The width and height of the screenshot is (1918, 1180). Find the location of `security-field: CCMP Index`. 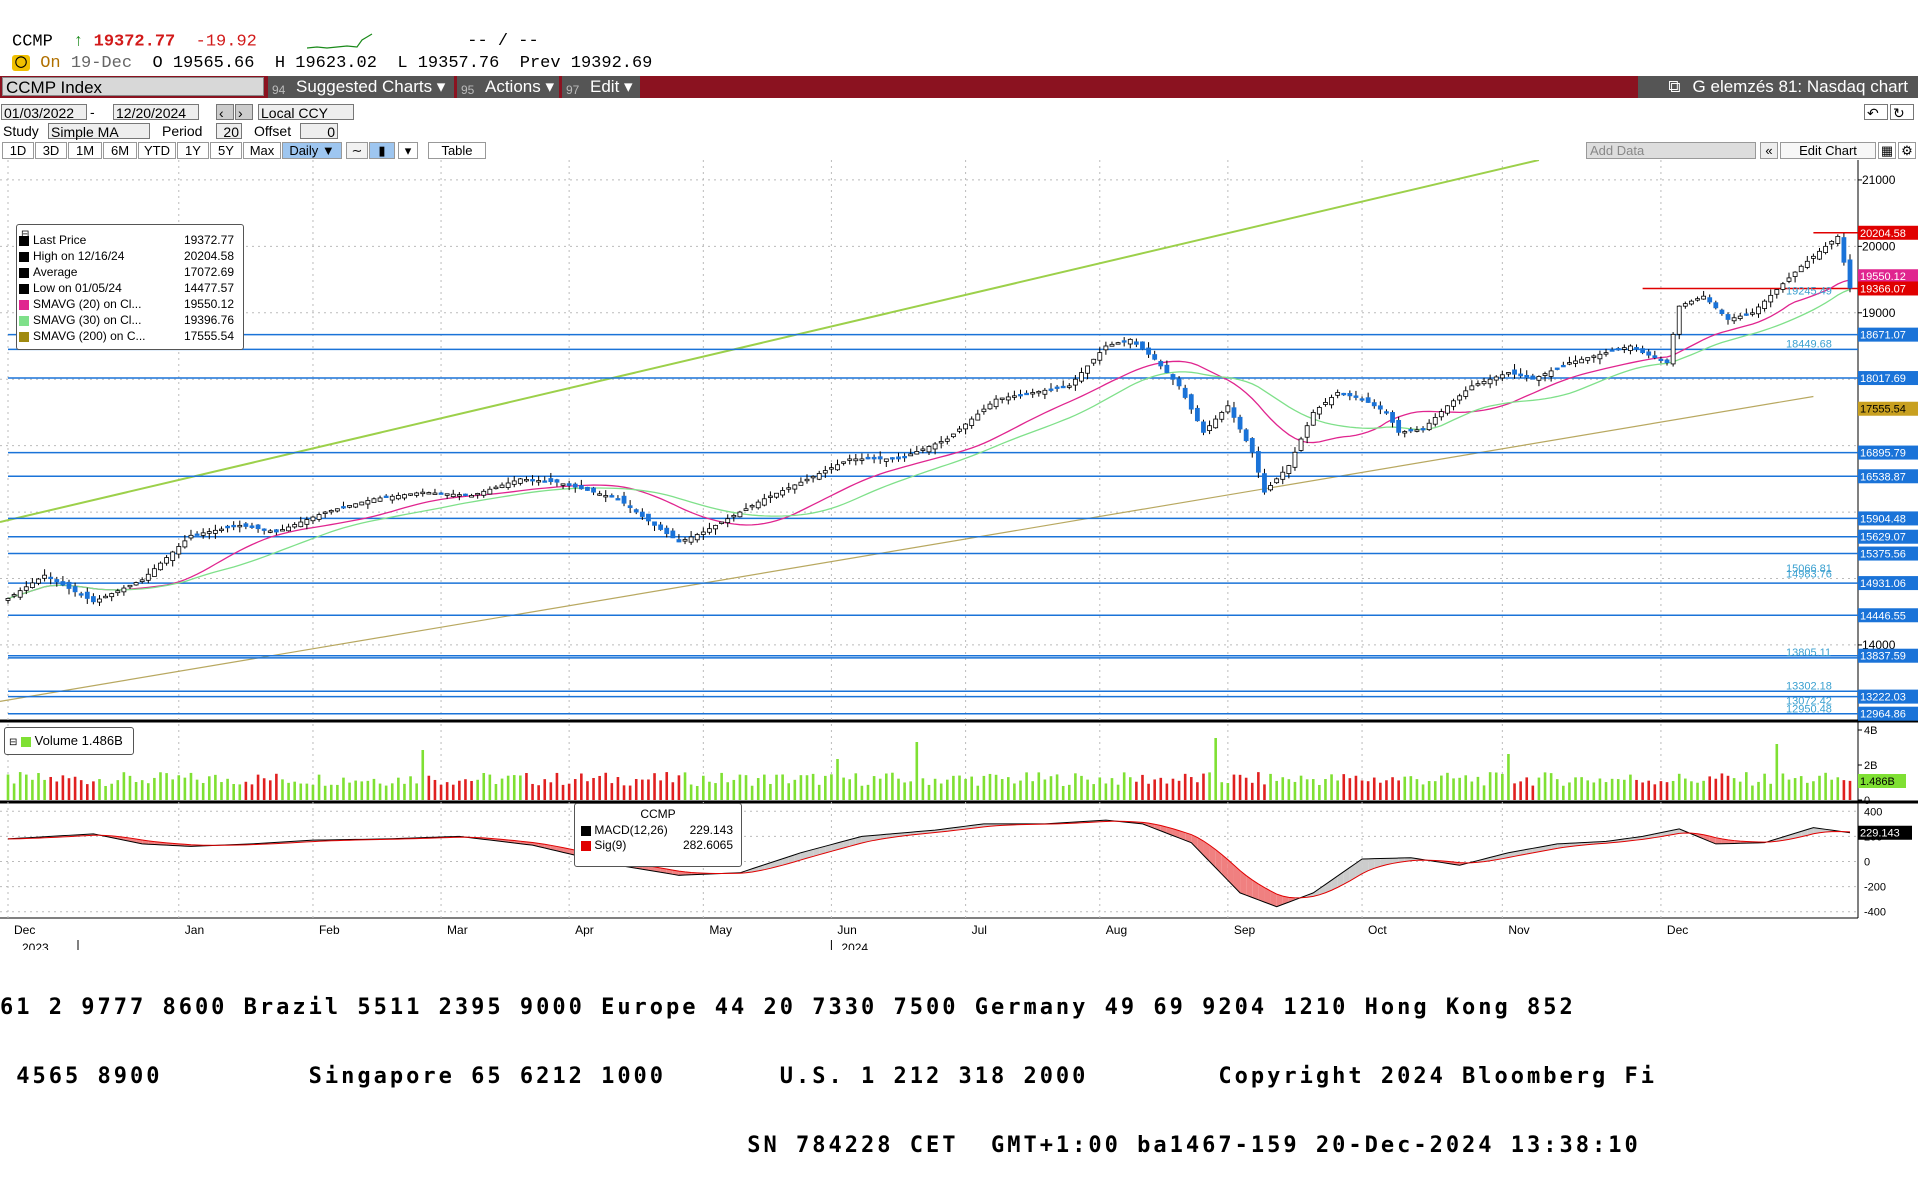

security-field: CCMP Index is located at coordinates (133, 86).